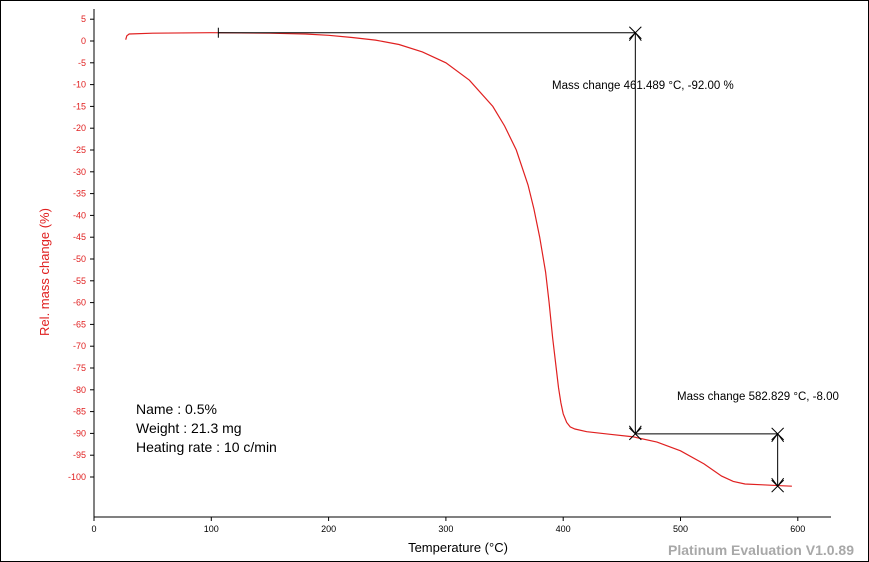 The width and height of the screenshot is (869, 562). I want to click on heating-rate: Heating rate : 10 c/min, so click(206, 447).